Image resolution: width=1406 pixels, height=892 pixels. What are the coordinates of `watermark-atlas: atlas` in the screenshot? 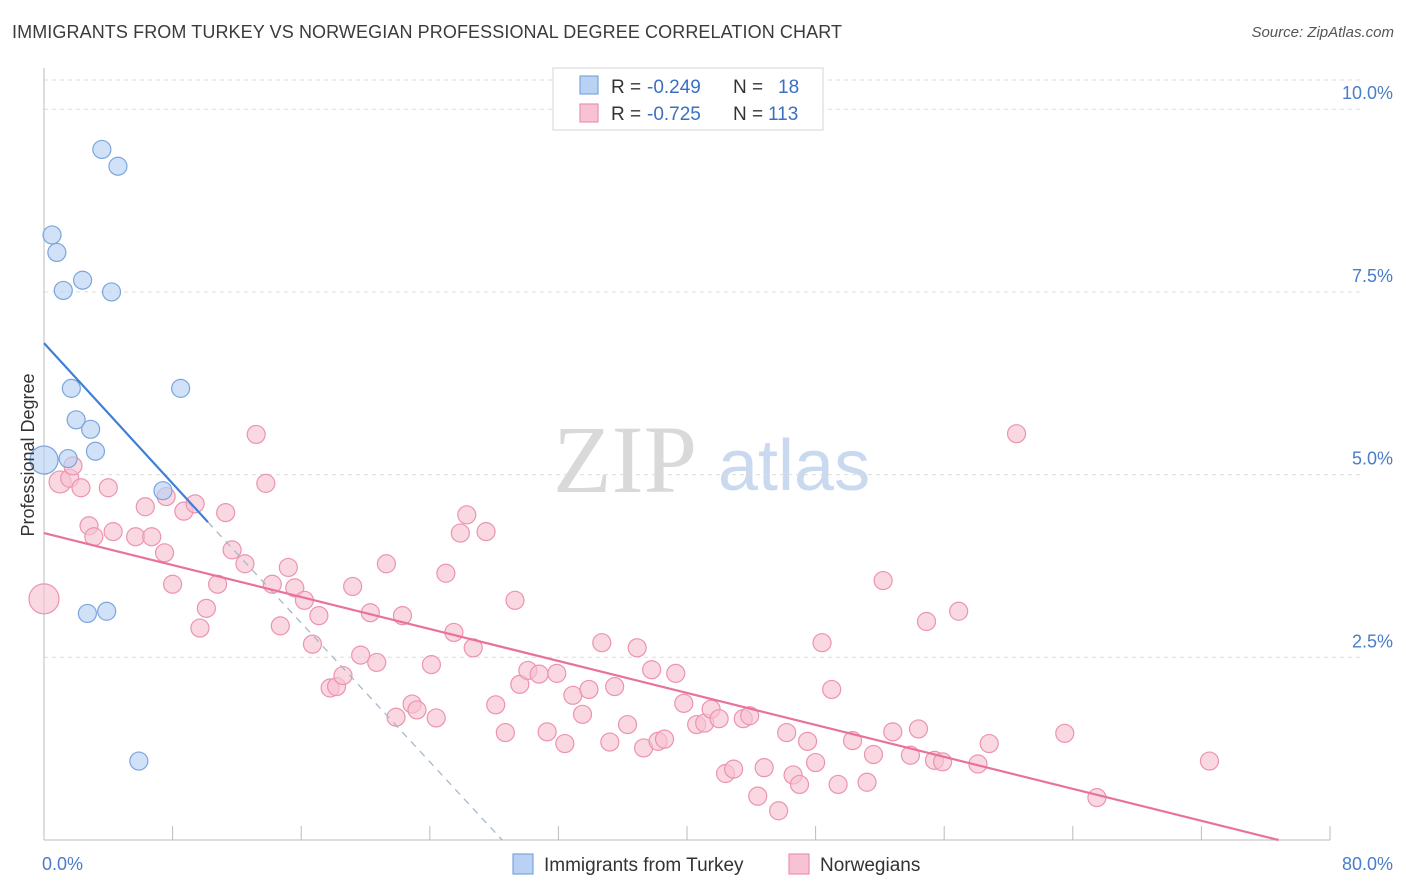 It's located at (794, 466).